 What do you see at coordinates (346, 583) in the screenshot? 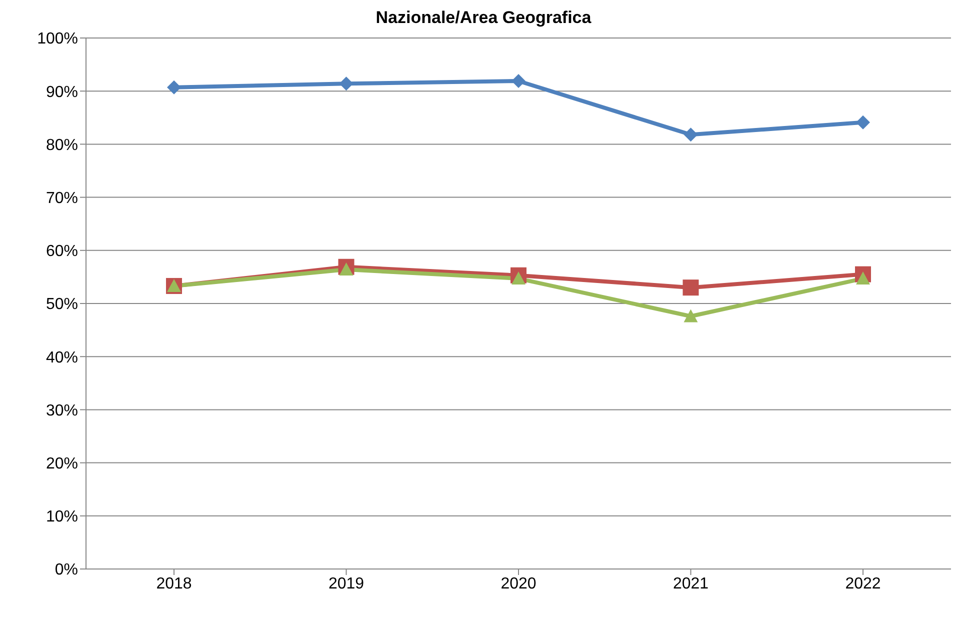
I see `x-tick-label: 2019` at bounding box center [346, 583].